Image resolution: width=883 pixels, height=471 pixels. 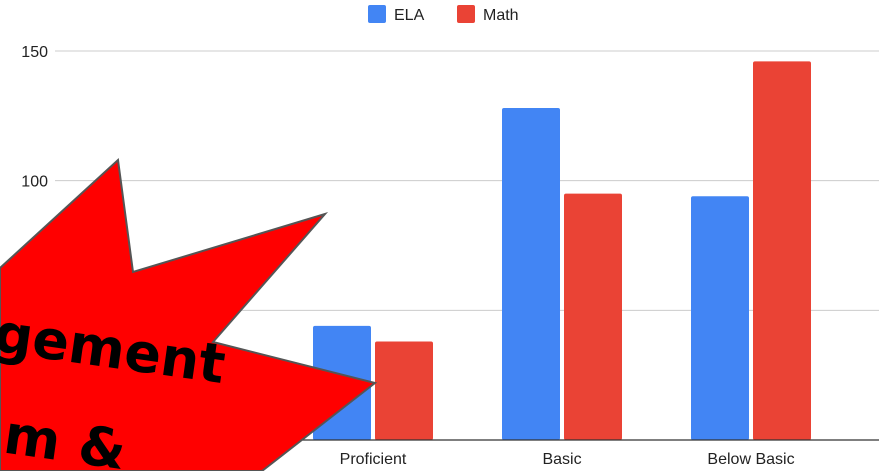 I want to click on x-axis-categories: Proficient Basic Below Basic, so click(x=567, y=459).